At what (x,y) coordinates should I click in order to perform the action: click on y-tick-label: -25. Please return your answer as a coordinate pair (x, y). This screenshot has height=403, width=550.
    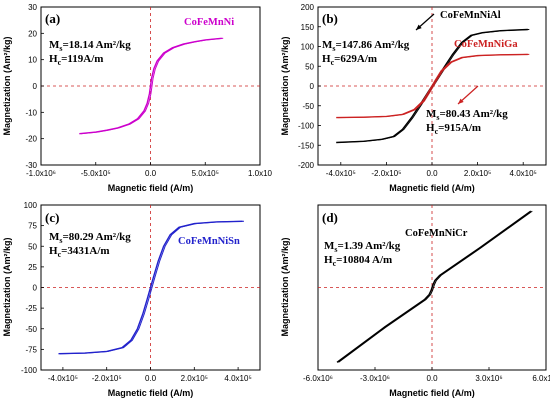
    Looking at the image, I should click on (31, 308).